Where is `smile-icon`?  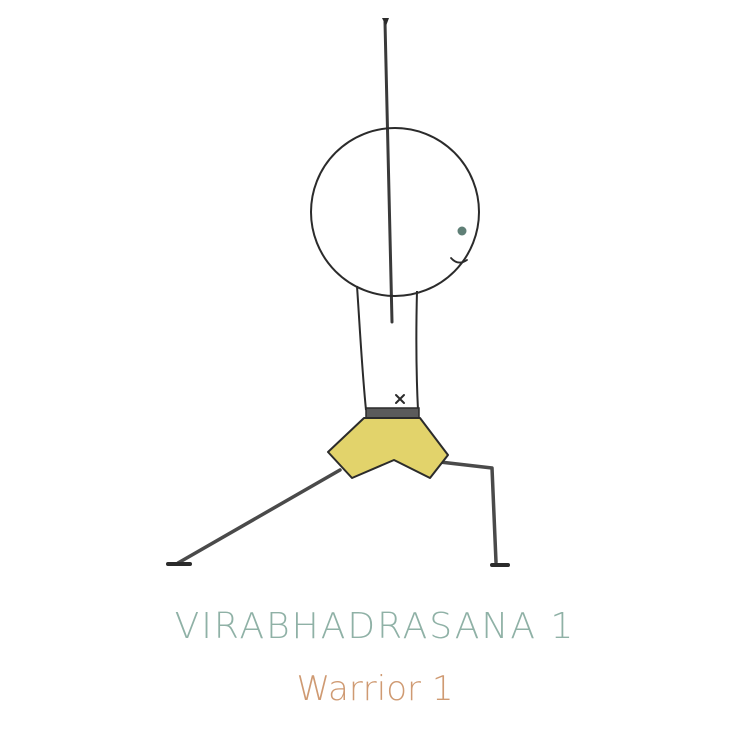 smile-icon is located at coordinates (459, 260).